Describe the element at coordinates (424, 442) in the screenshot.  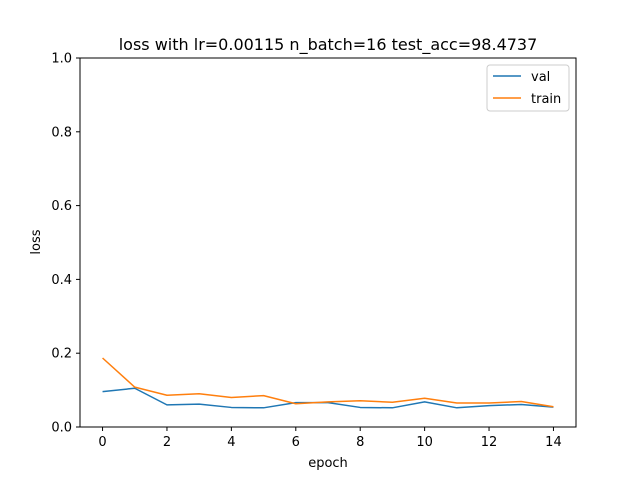
I see `x-tick-label: 10` at that location.